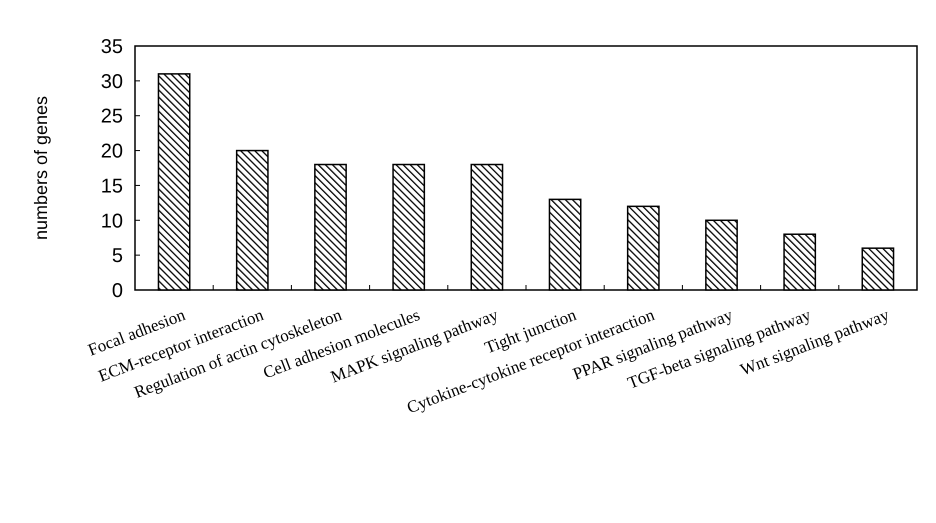  What do you see at coordinates (111, 186) in the screenshot?
I see `y-tick-label: 15` at bounding box center [111, 186].